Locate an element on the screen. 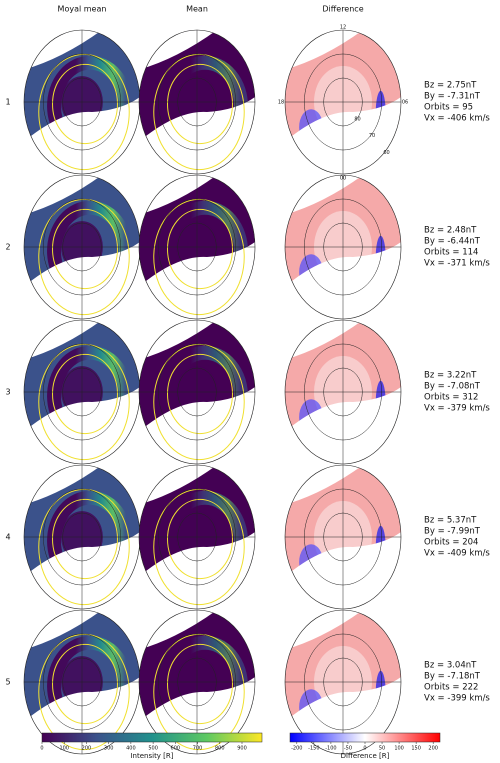 Image resolution: width=500 pixels, height=763 pixels. row-param: By = -7.18nT is located at coordinates (452, 677).